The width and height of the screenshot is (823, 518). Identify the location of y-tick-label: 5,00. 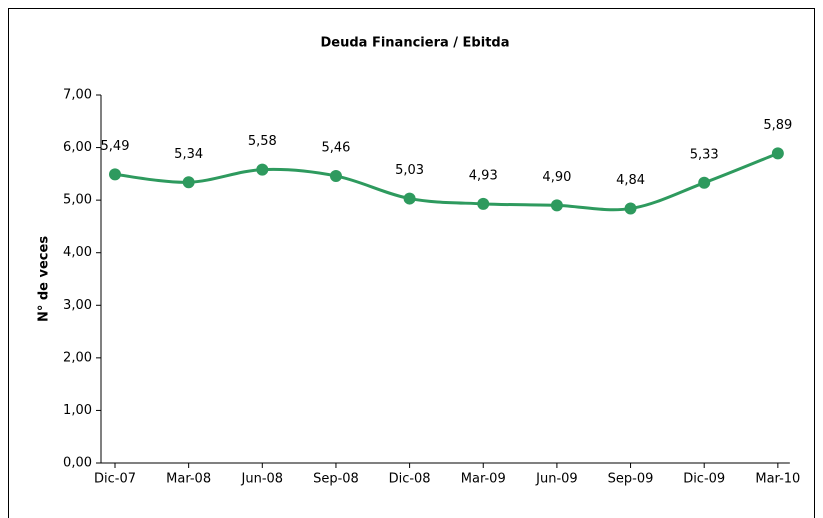
(77, 200).